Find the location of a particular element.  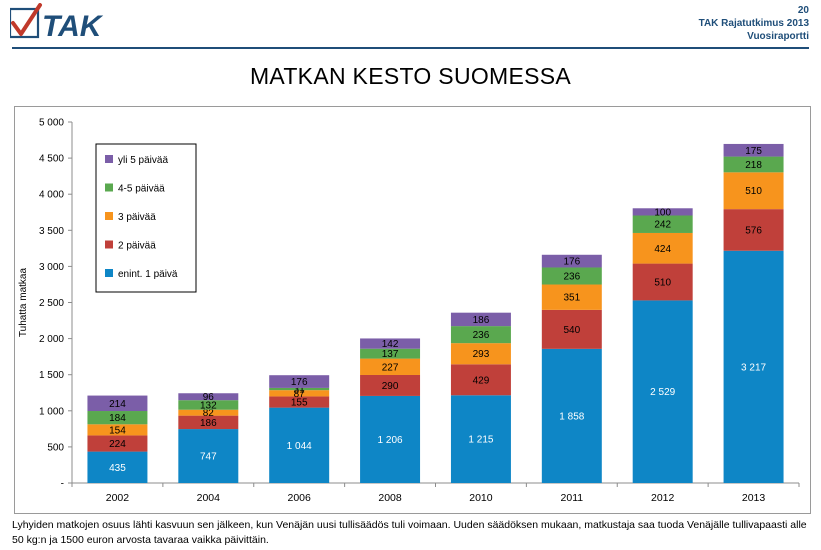

data-label: 1 206 is located at coordinates (390, 440).